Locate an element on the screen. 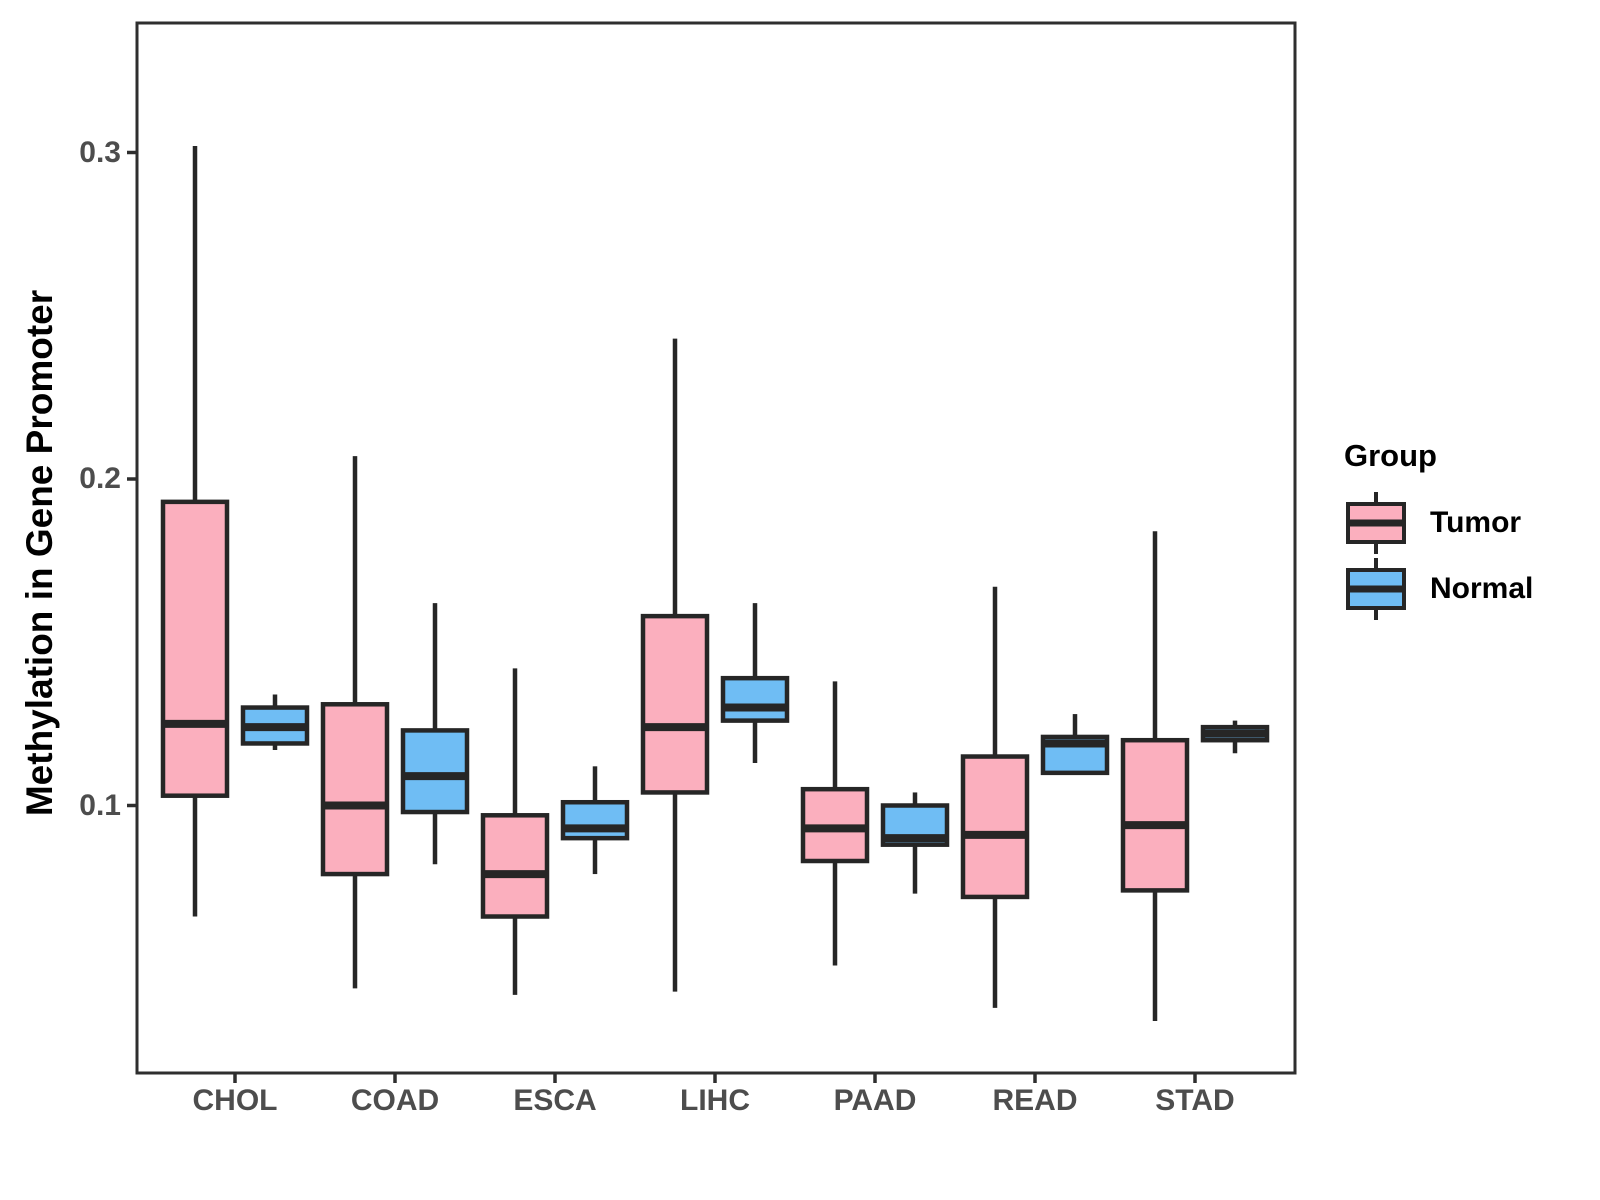  x-category-label: STAD is located at coordinates (1195, 1100).